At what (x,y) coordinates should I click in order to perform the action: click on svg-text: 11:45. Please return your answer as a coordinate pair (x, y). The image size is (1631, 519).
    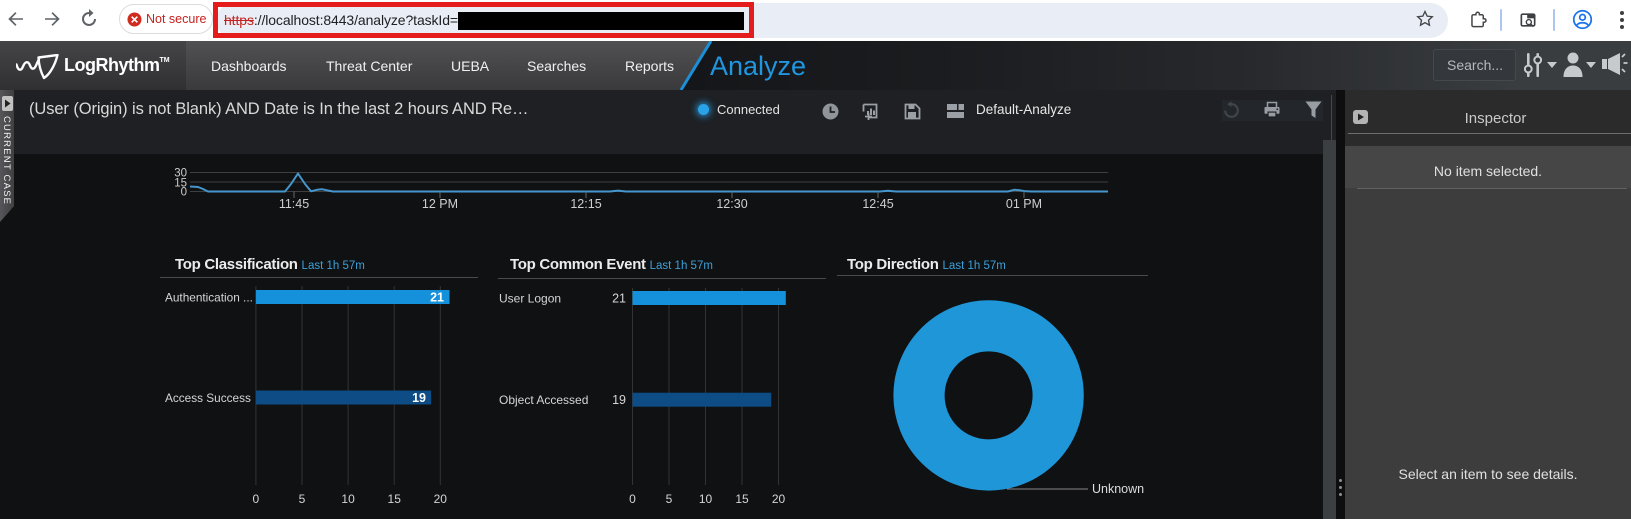
    Looking at the image, I should click on (294, 204).